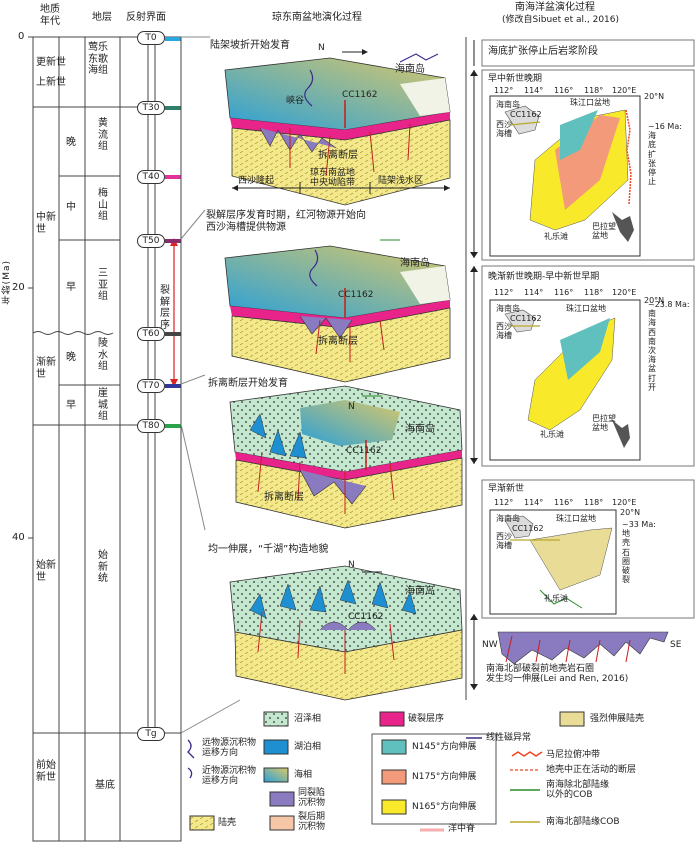  Describe the element at coordinates (504, 90) in the screenshot. I see `sea-s2-lon-112: 112°` at that location.